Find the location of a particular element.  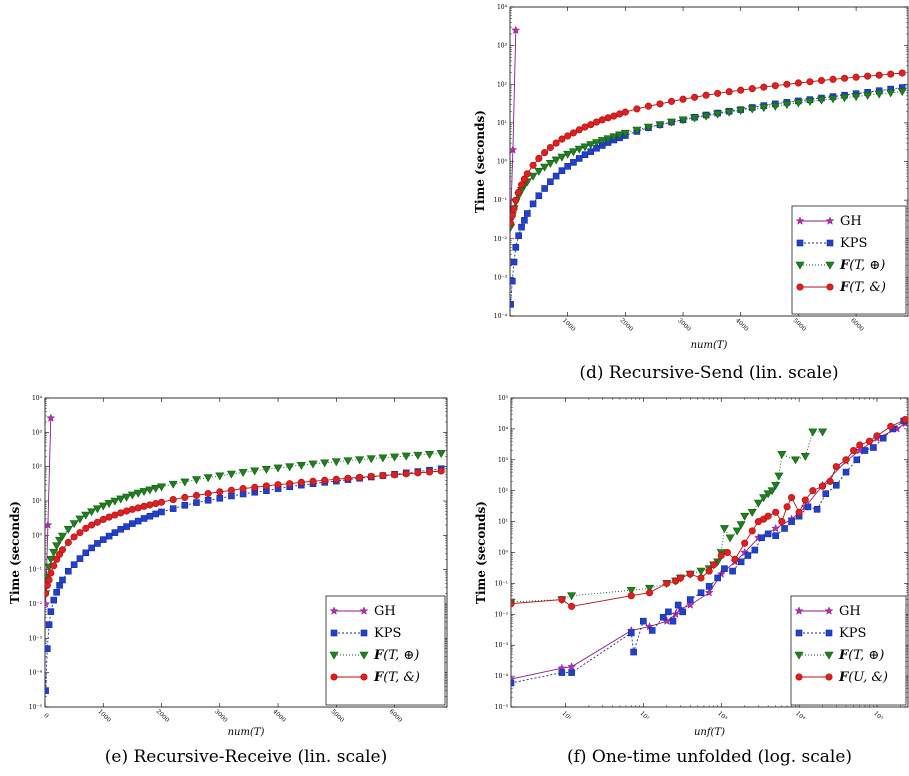

legend-entry: GH is located at coordinates (850, 611).